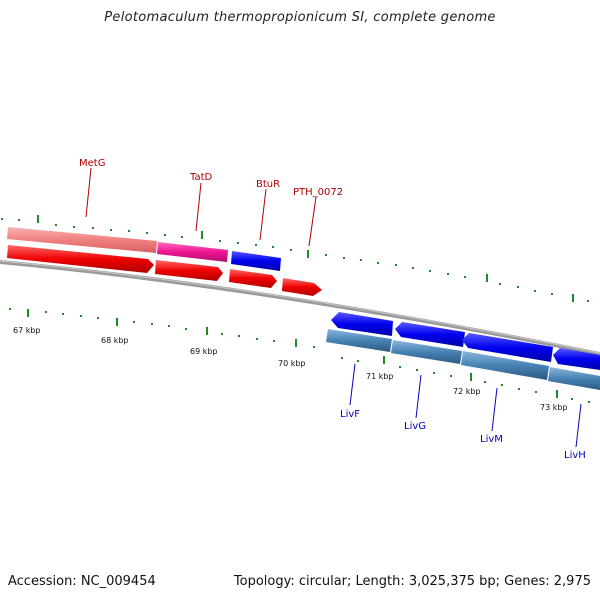 The image size is (600, 600). I want to click on livf-cds-arrow, so click(362, 324).